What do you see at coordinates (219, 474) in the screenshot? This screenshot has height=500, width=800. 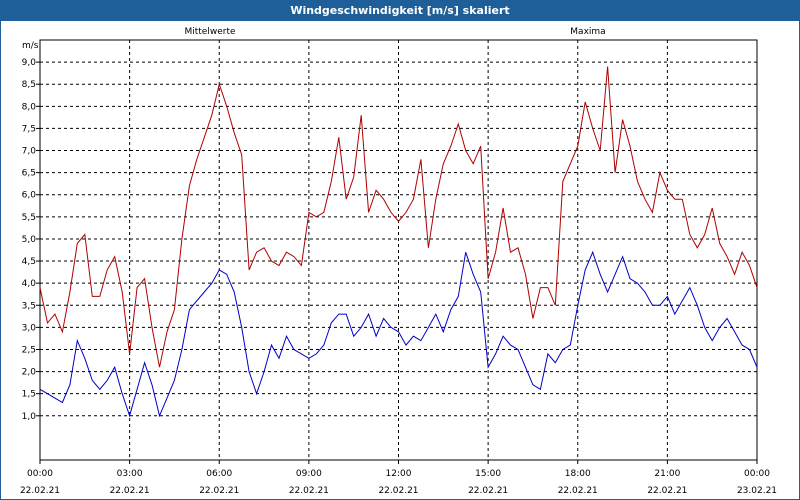 I see `x-tick-time-label: 06:00` at bounding box center [219, 474].